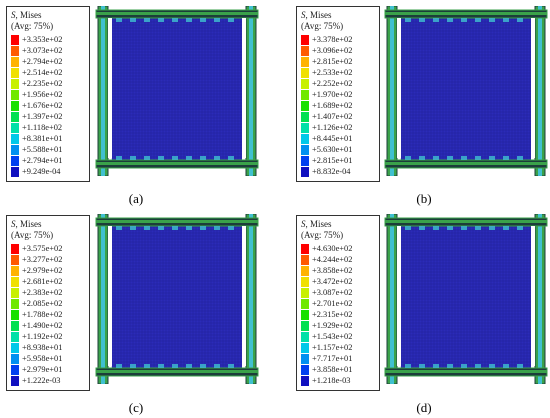 The image size is (550, 418). Describe the element at coordinates (332, 248) in the screenshot. I see `legend-value: +4.630e+02` at that location.